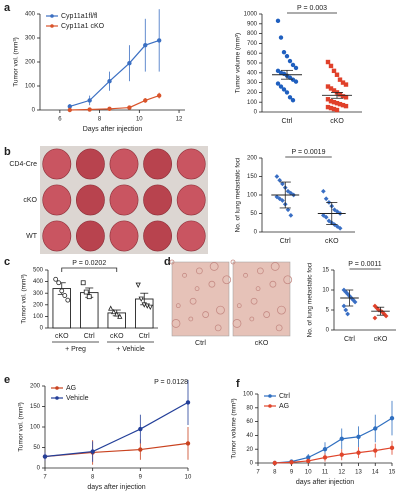 This screenshot has width=404, height=495. What do you see at coordinates (23, 164) in the screenshot?
I see `row-label: CD4-Cre` at bounding box center [23, 164].